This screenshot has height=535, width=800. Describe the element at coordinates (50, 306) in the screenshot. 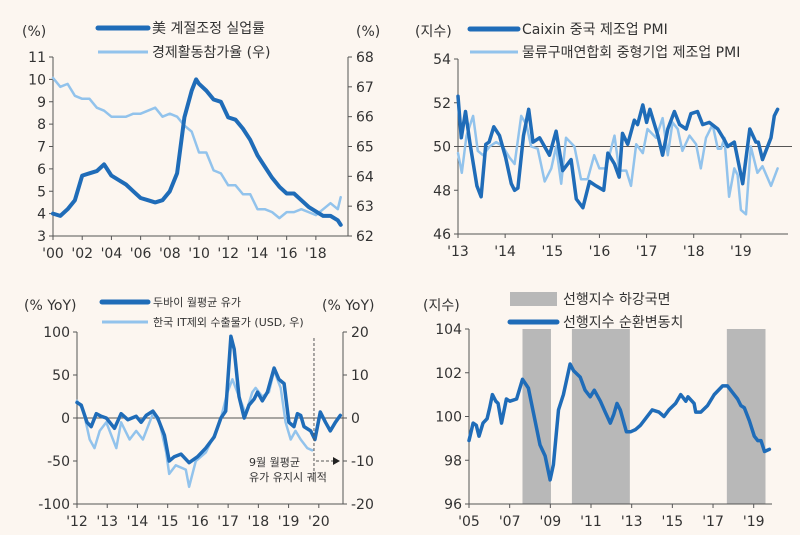

I see `chart-3-left-unit: (% YoY)` at that location.